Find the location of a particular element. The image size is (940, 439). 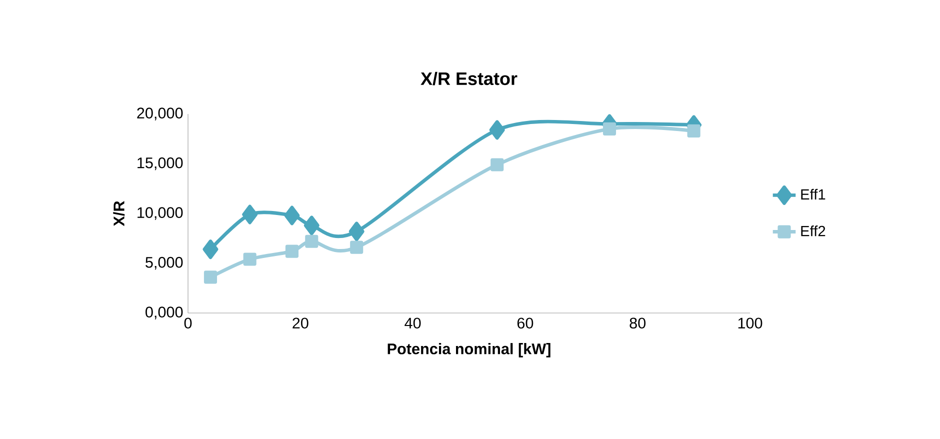

x-tick-label: 20 is located at coordinates (300, 323).